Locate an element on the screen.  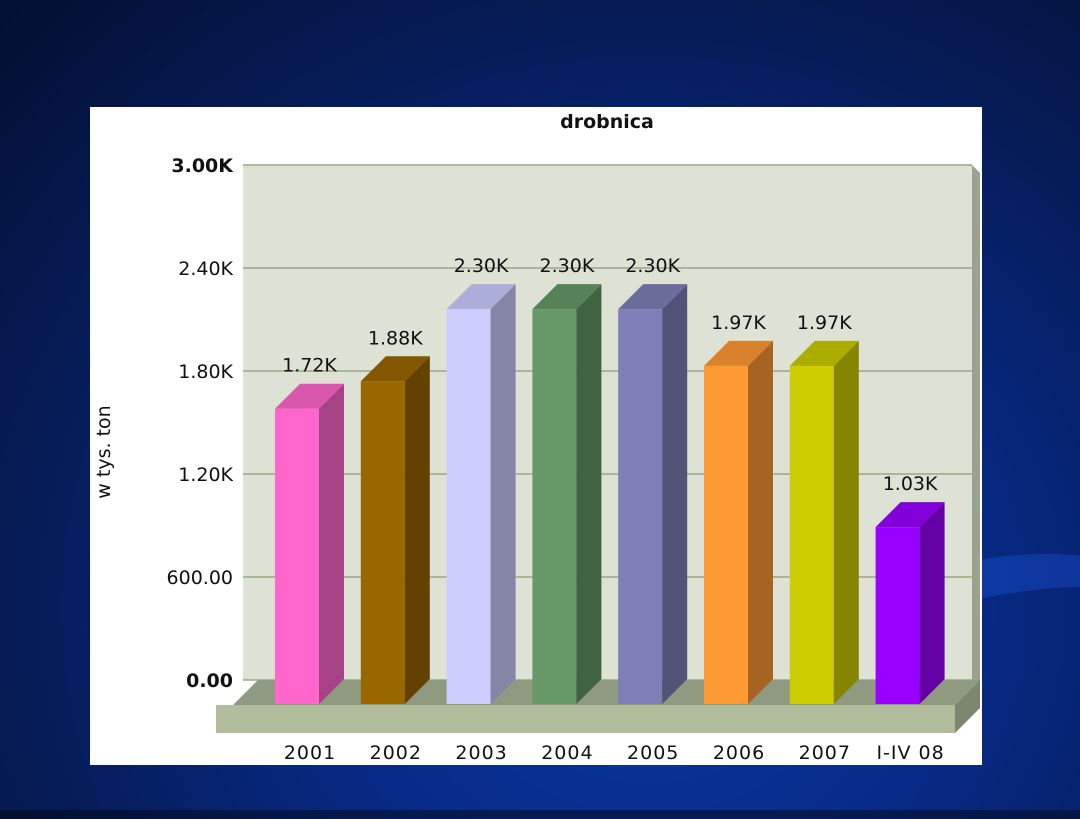
data-label: 1.88K is located at coordinates (395, 338).